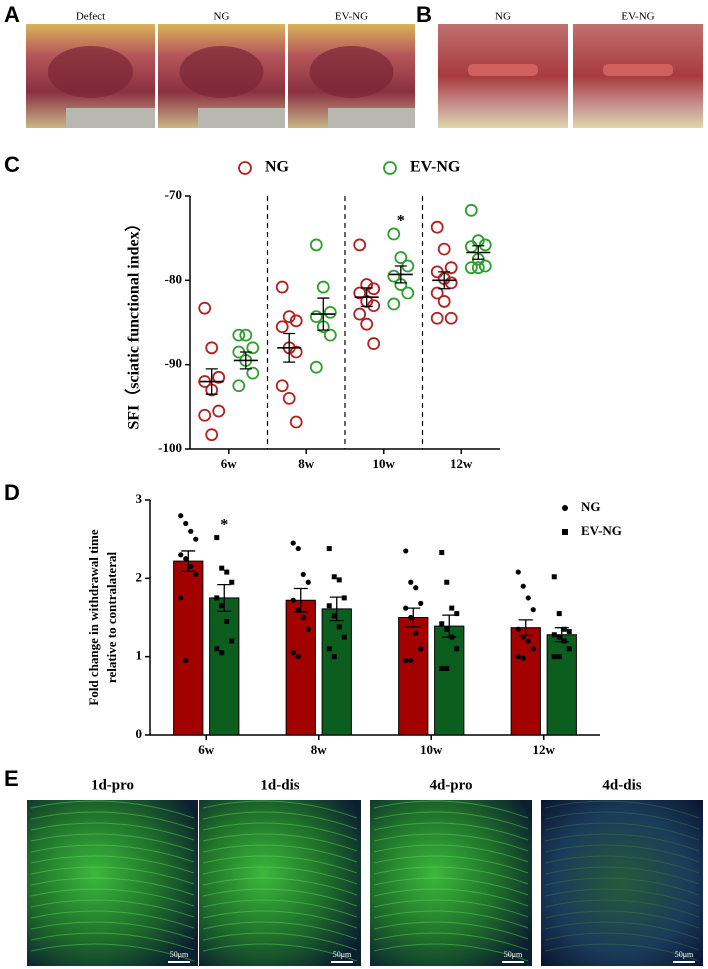 The image size is (708, 969). What do you see at coordinates (279, 785) in the screenshot?
I see `micrograph-label: 1d-dis` at bounding box center [279, 785].